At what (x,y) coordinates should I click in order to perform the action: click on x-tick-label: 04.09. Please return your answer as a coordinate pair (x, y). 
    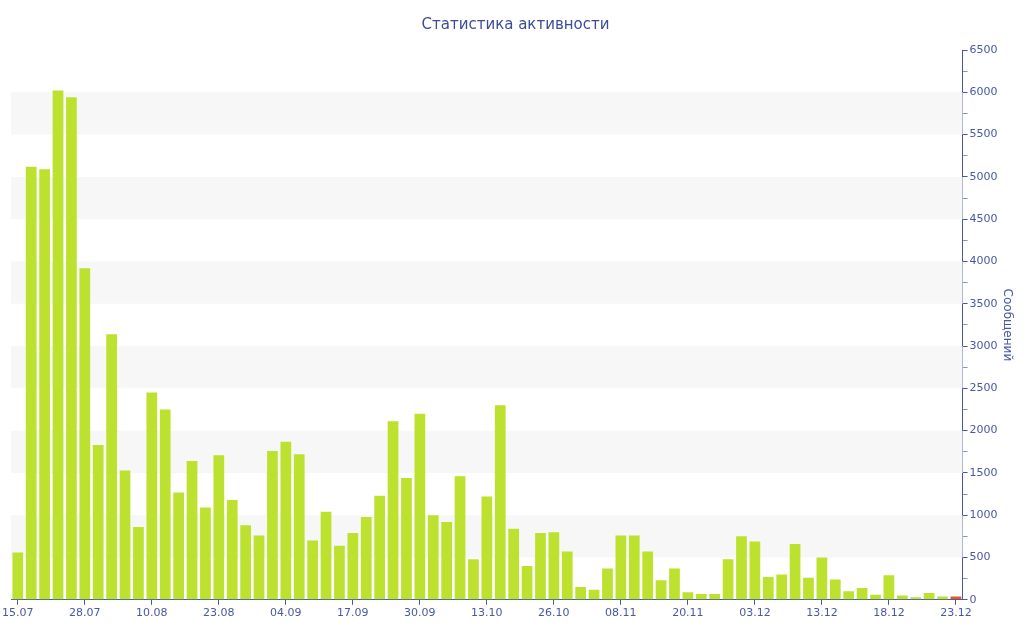
    Looking at the image, I should click on (286, 613).